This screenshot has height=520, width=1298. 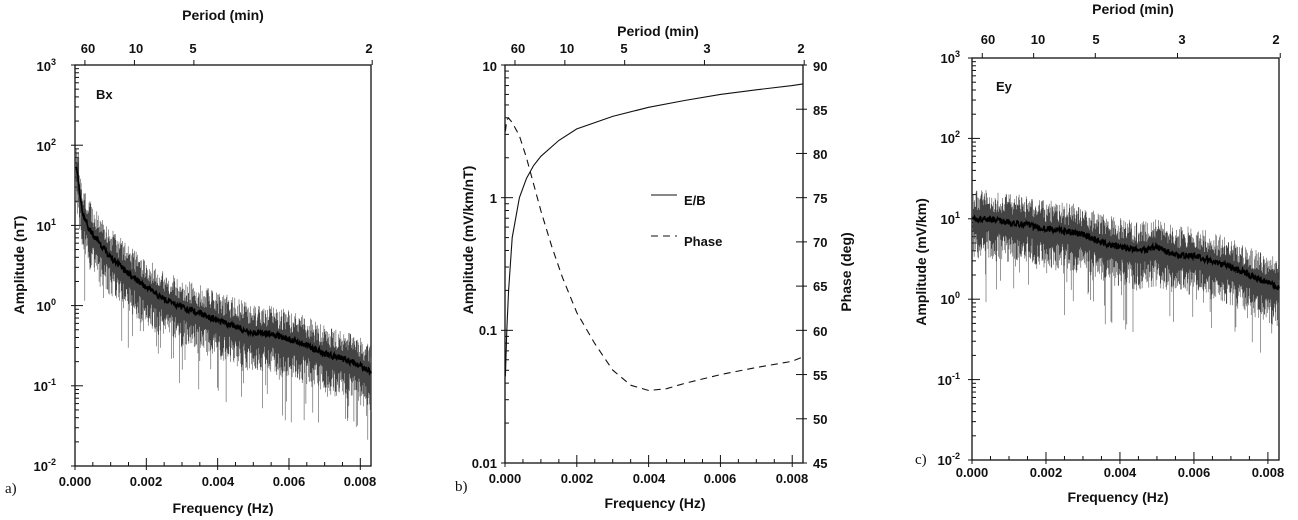 What do you see at coordinates (46, 225) in the screenshot?
I see `panel-a-y-tick-label: 10¹` at bounding box center [46, 225].